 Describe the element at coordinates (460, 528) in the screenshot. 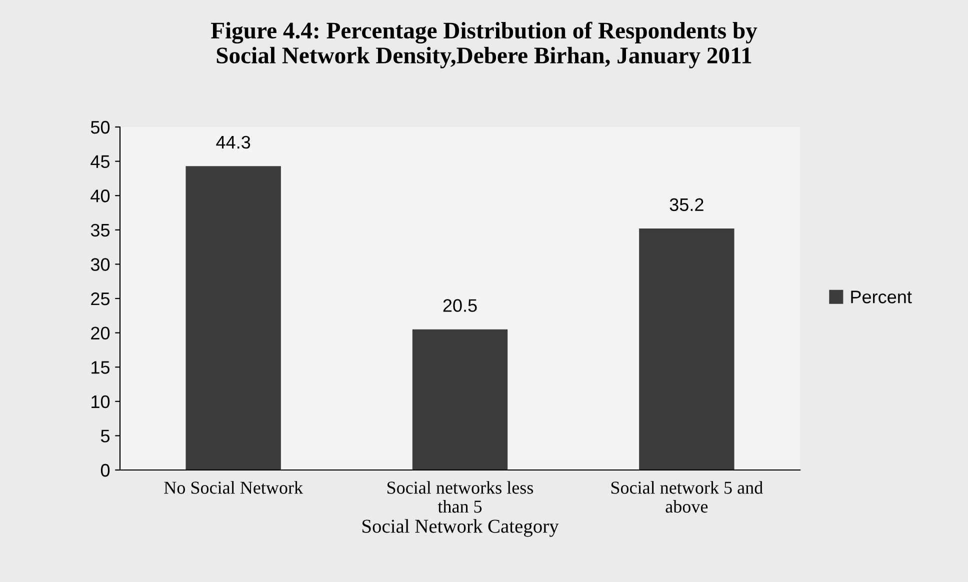

I see `x-axis-title: Social Network Category` at that location.